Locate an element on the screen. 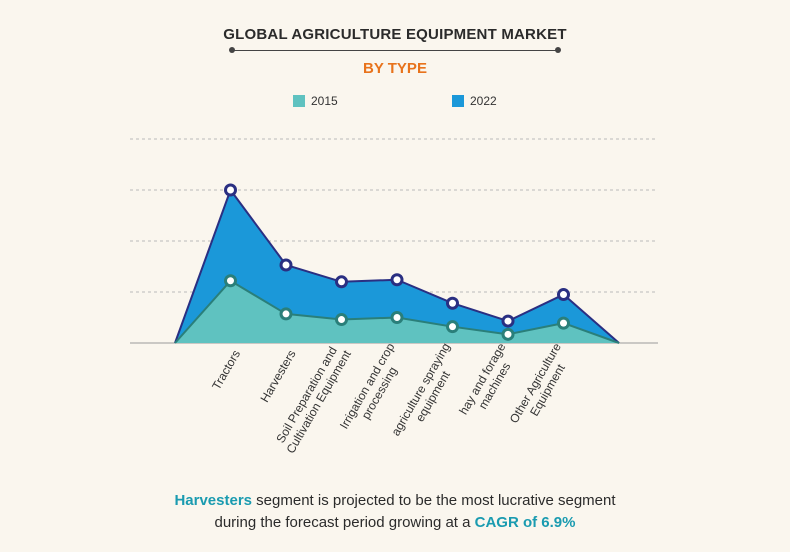 The height and width of the screenshot is (552, 790). x-tick-label-5: agriculture sprayingequipment is located at coordinates (426, 393).